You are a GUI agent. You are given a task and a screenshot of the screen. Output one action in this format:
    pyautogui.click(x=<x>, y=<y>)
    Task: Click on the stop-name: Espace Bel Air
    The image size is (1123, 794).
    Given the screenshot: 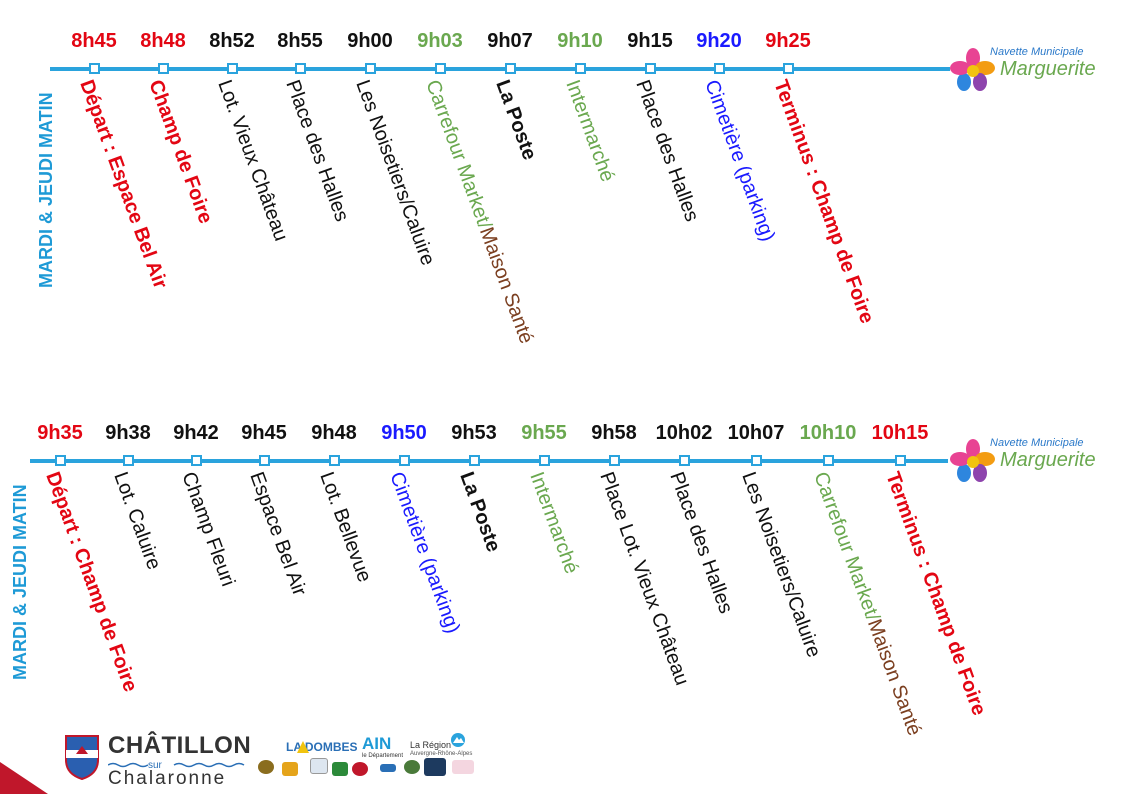 What is the action you would take?
    pyautogui.click(x=278, y=534)
    